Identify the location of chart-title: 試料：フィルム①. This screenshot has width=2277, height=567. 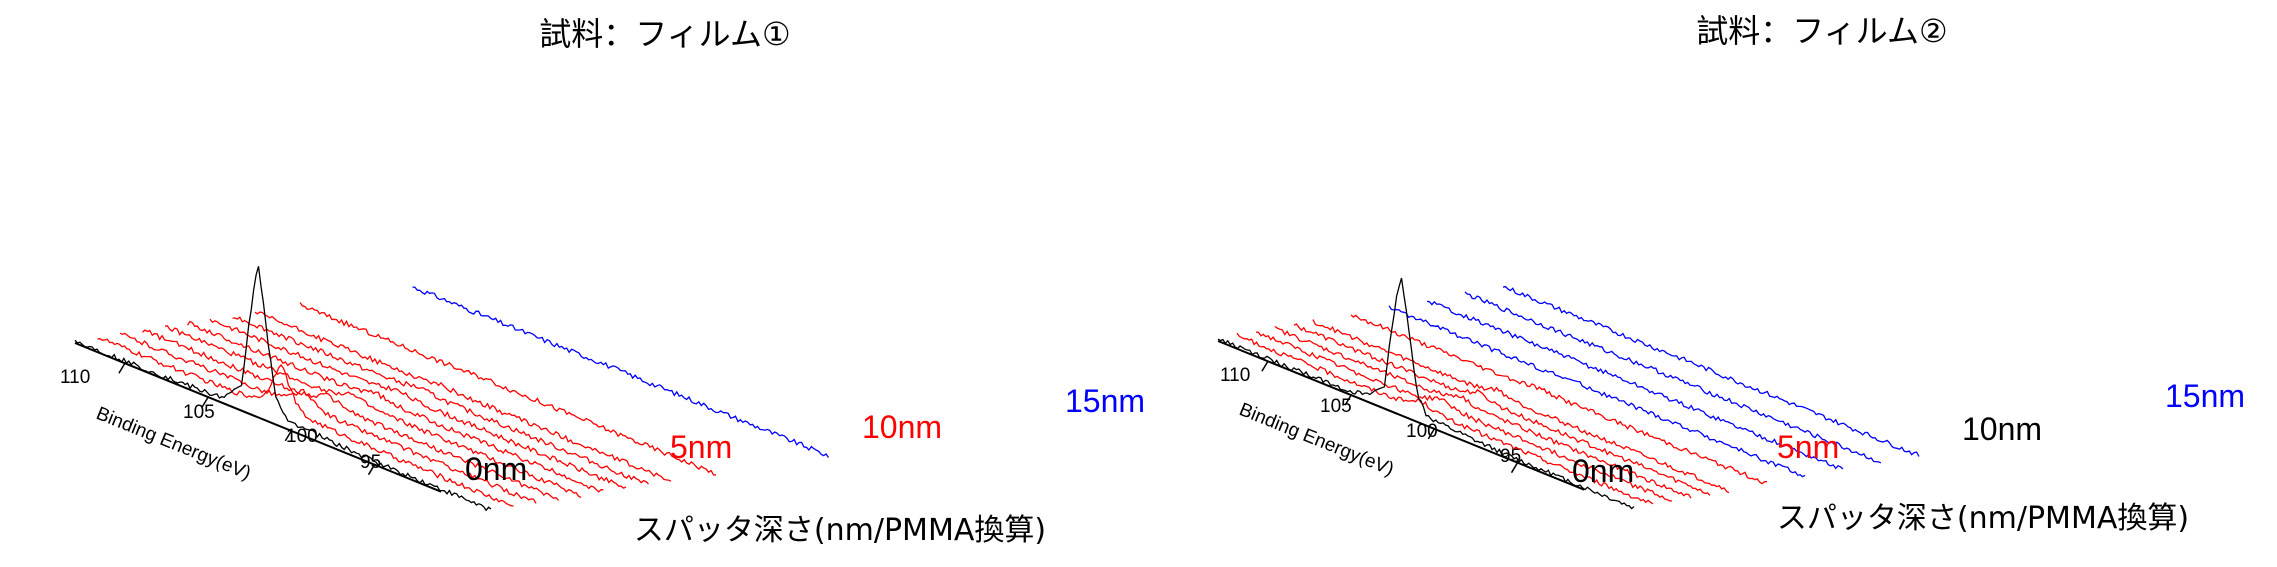
(664, 34).